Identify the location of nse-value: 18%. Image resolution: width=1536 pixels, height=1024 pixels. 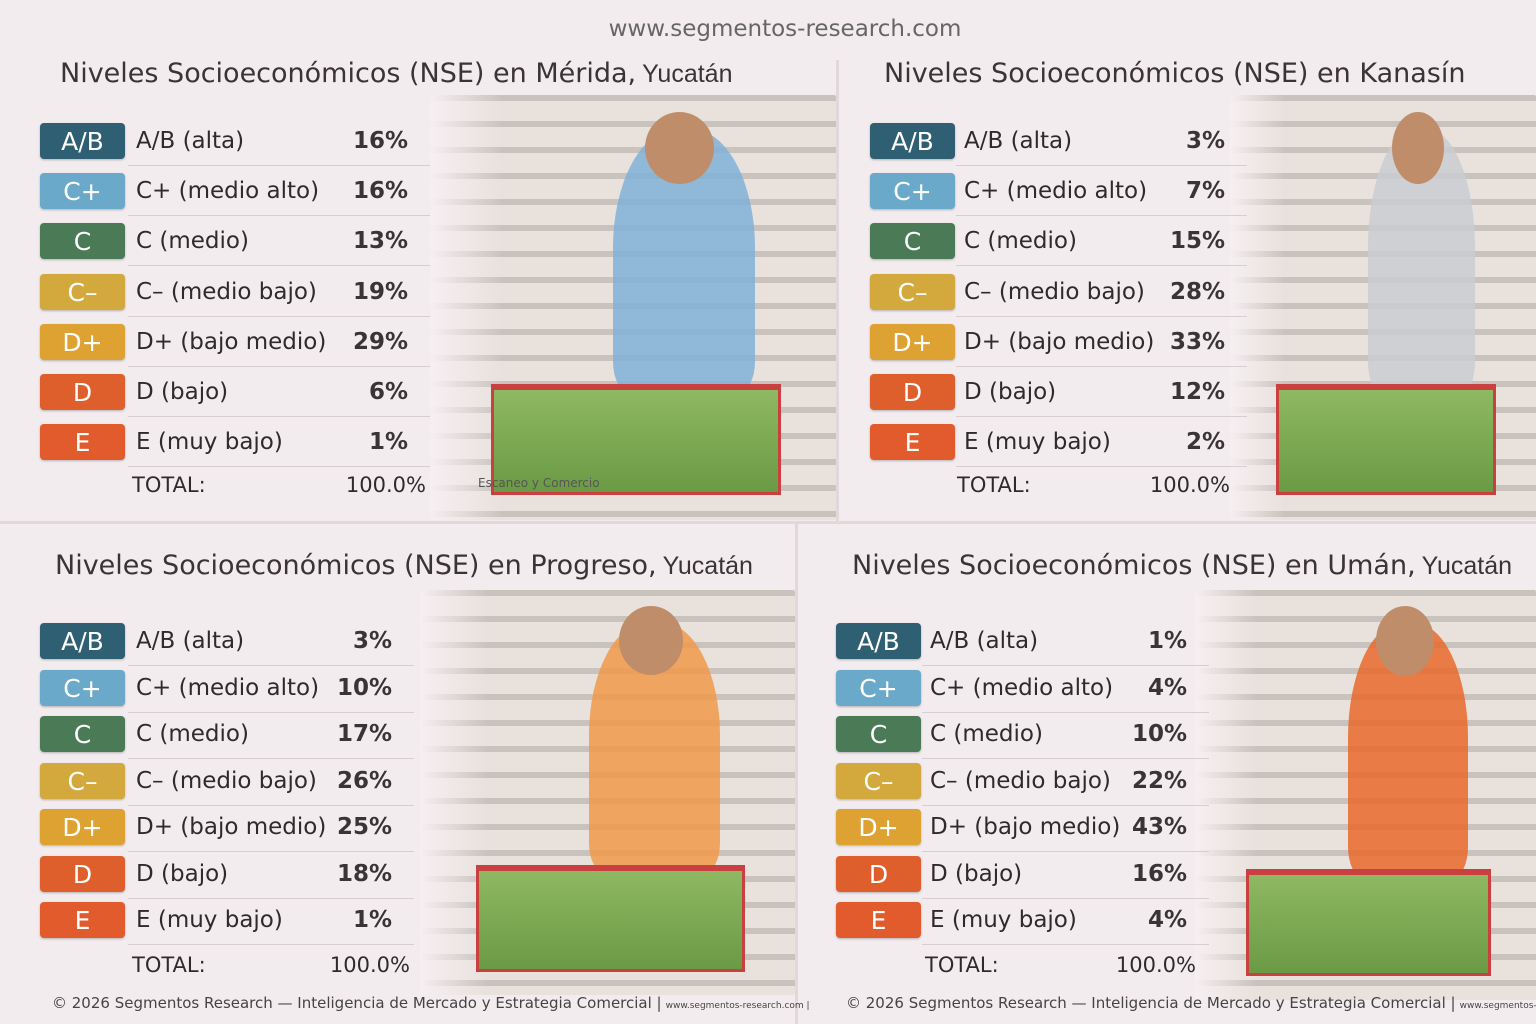
(364, 873).